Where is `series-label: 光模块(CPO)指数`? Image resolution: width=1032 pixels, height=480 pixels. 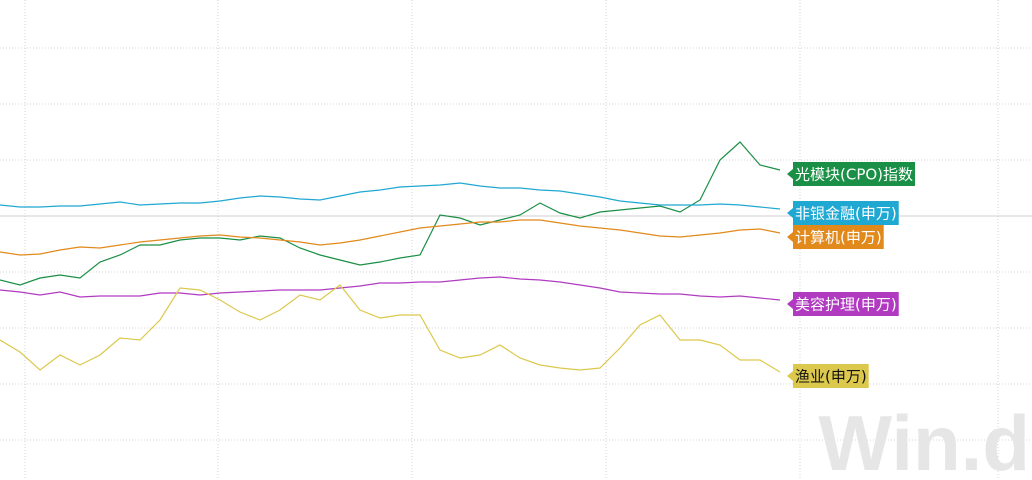
series-label: 光模块(CPO)指数 is located at coordinates (851, 174).